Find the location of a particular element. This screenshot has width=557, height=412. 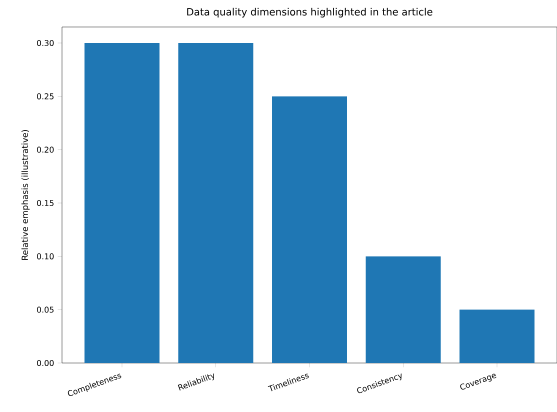

y-axis-title: Relative emphasis (illustrative) is located at coordinates (25, 195).